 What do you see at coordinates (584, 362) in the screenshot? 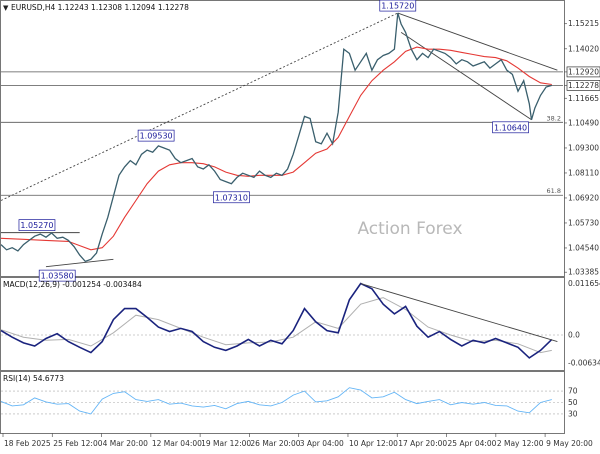
I see `macd-y-tick-label: -0.006345` at bounding box center [584, 362].